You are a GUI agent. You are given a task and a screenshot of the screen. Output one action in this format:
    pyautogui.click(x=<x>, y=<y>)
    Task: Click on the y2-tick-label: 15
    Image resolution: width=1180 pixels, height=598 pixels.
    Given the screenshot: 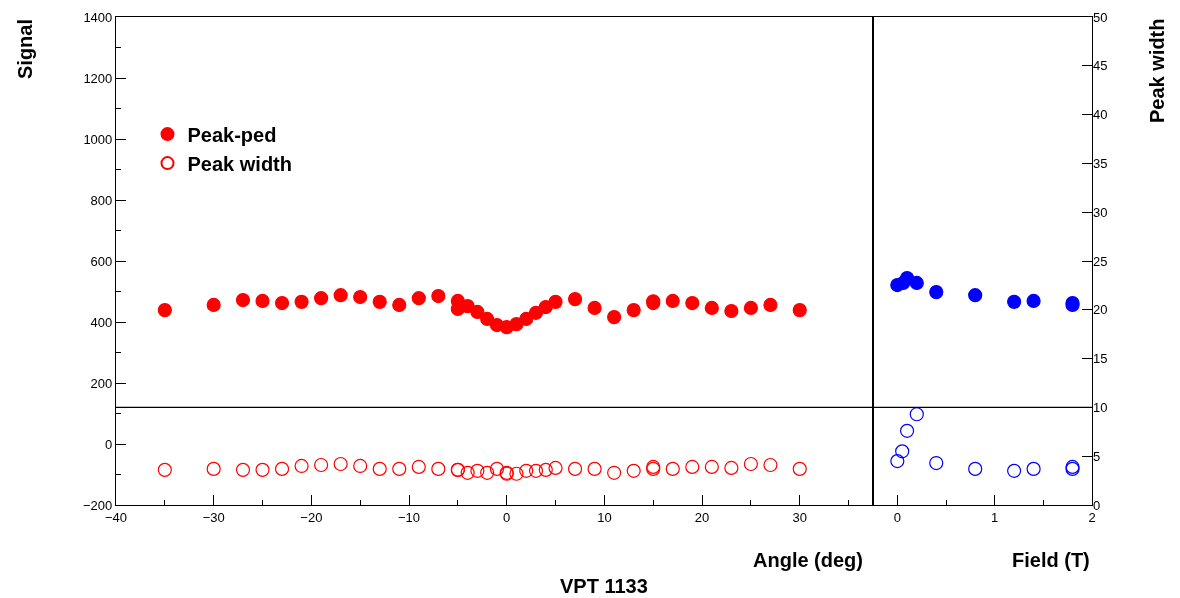 What is the action you would take?
    pyautogui.click(x=1100, y=359)
    